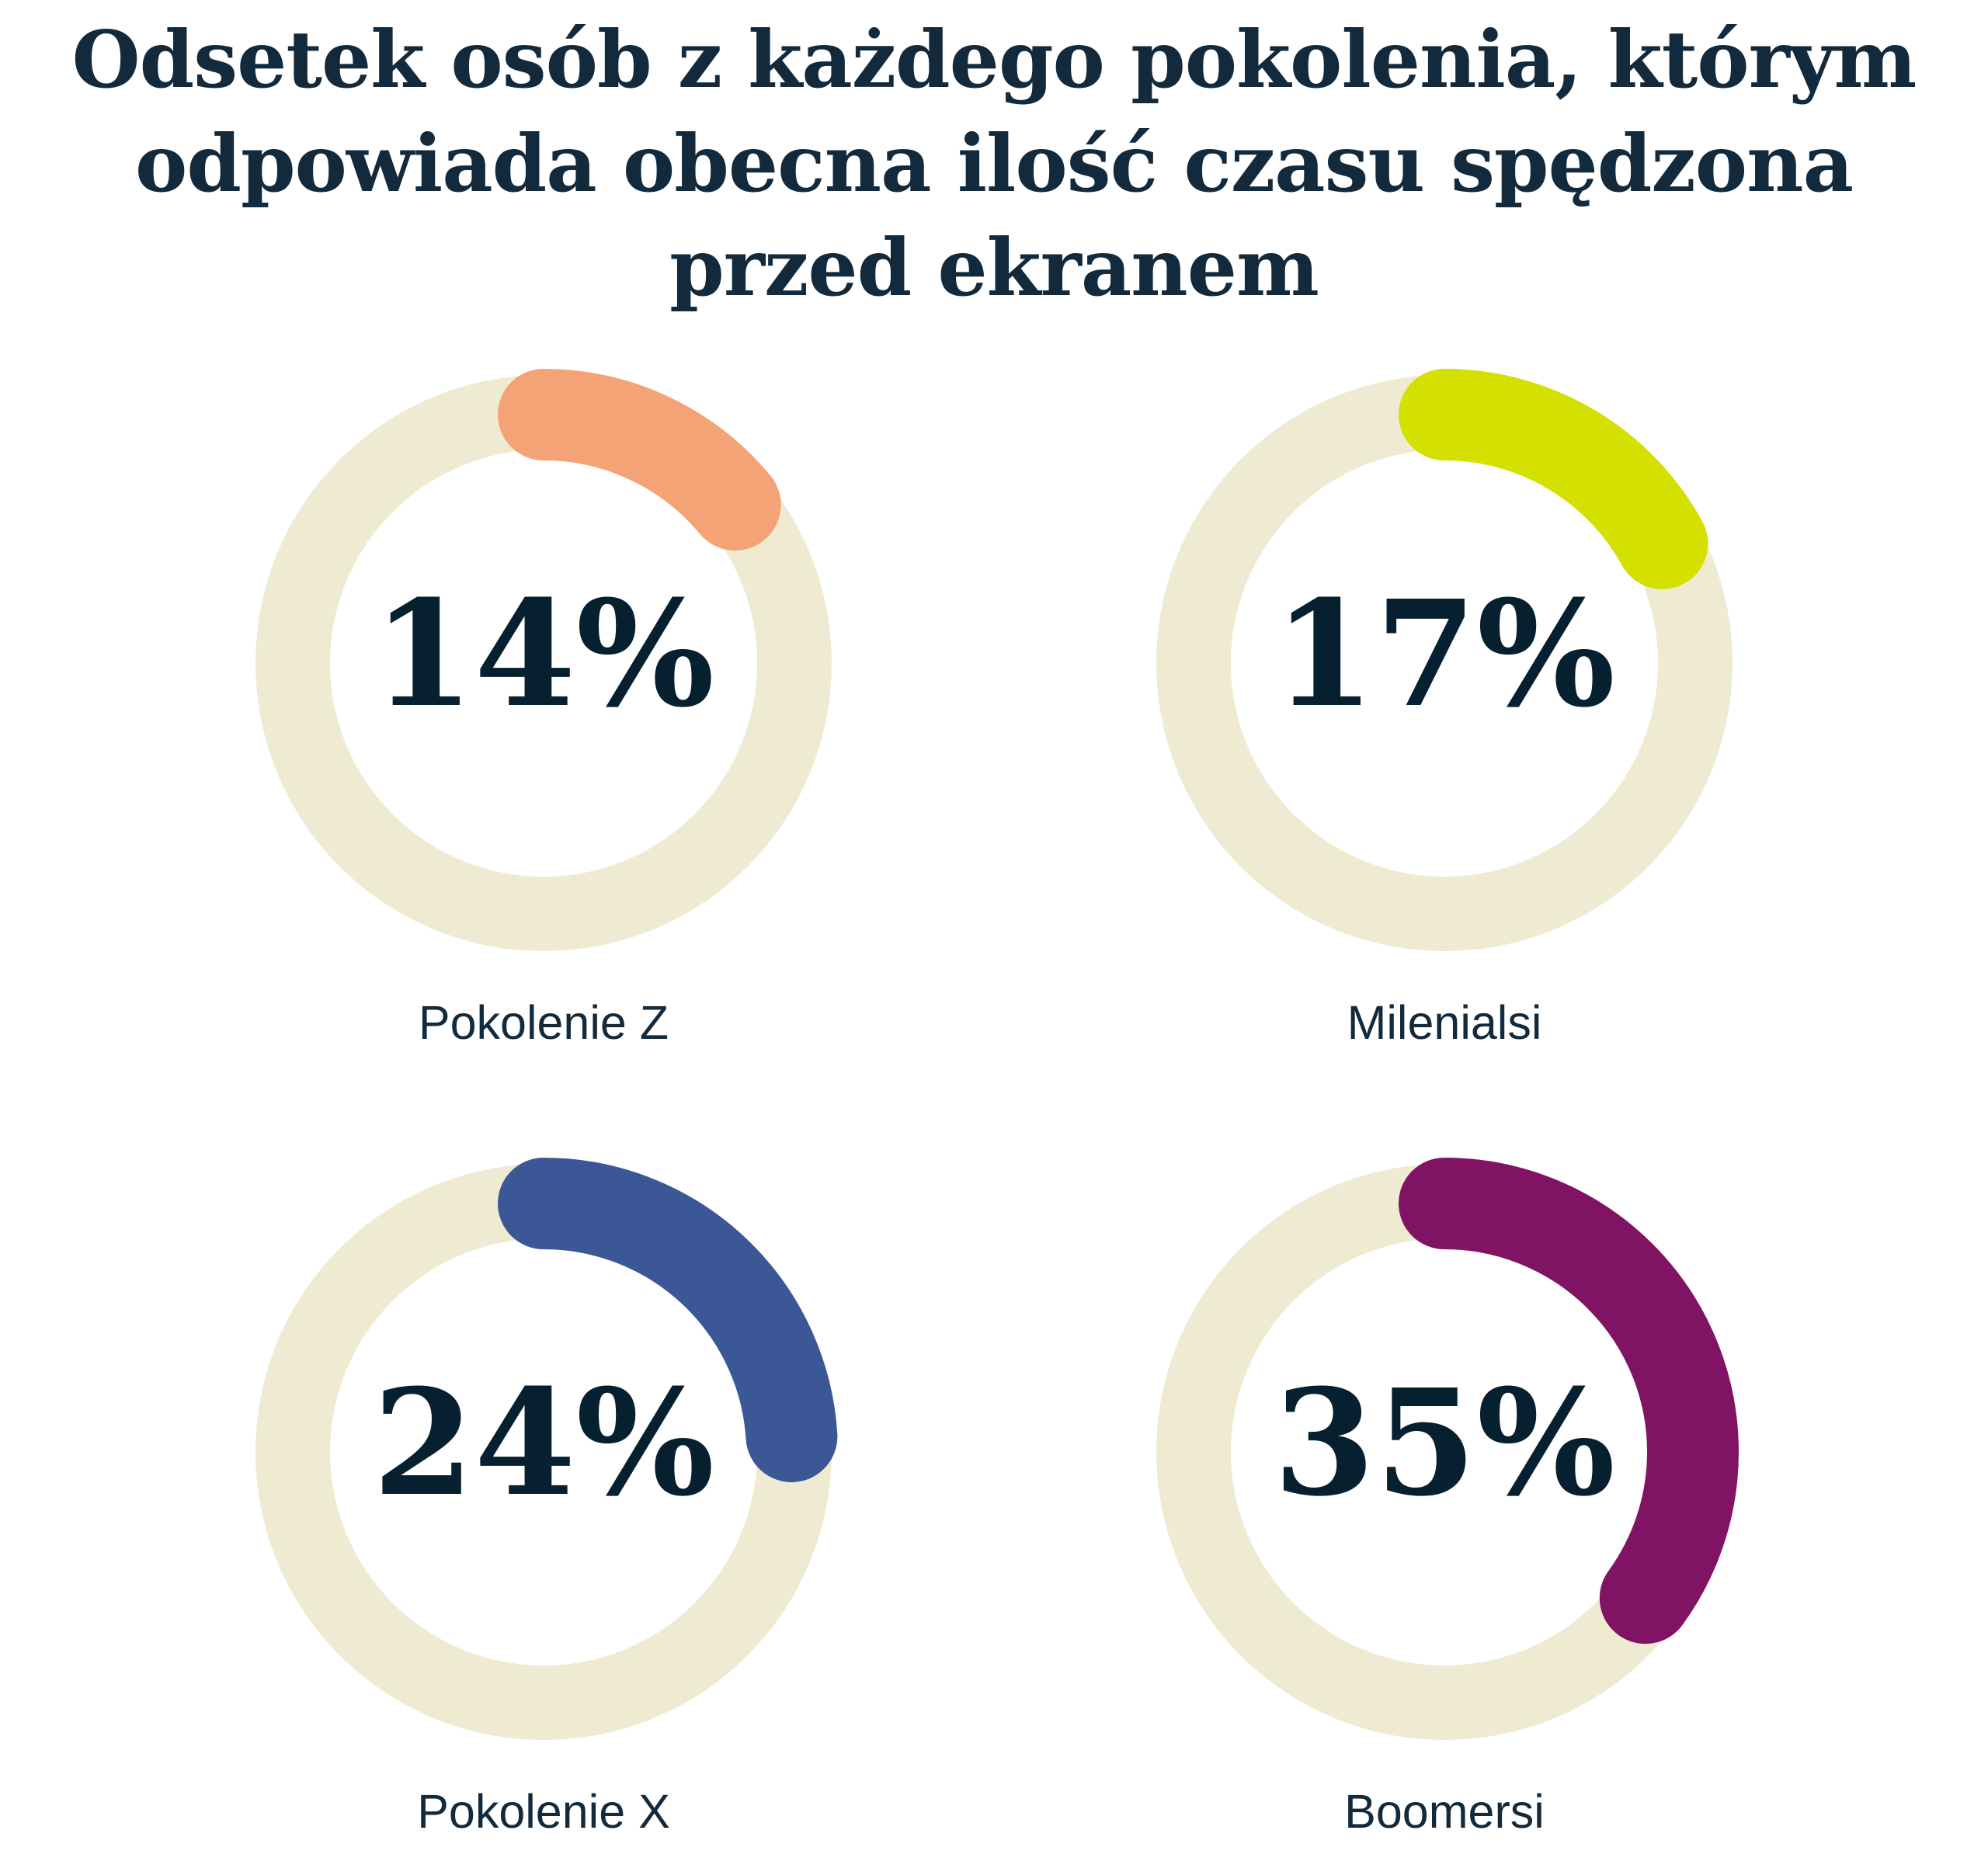 The height and width of the screenshot is (1865, 1988). What do you see at coordinates (543, 1022) in the screenshot?
I see `donut-category-label: Pokolenie Z` at bounding box center [543, 1022].